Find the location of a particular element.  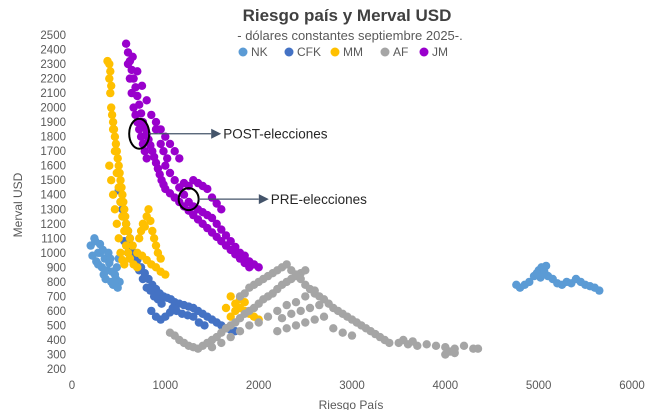

x-tick-label: 5000 is located at coordinates (539, 386).